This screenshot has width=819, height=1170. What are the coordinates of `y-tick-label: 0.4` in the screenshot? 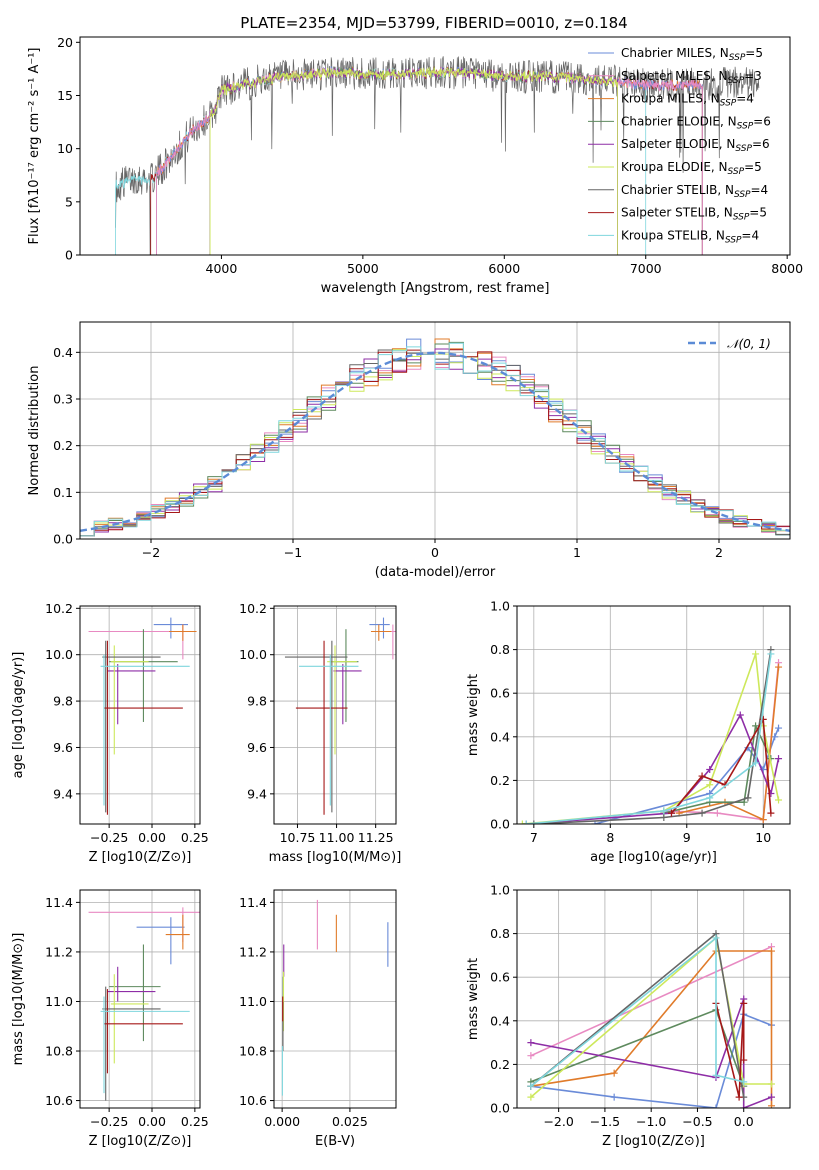 It's located at (500, 736).